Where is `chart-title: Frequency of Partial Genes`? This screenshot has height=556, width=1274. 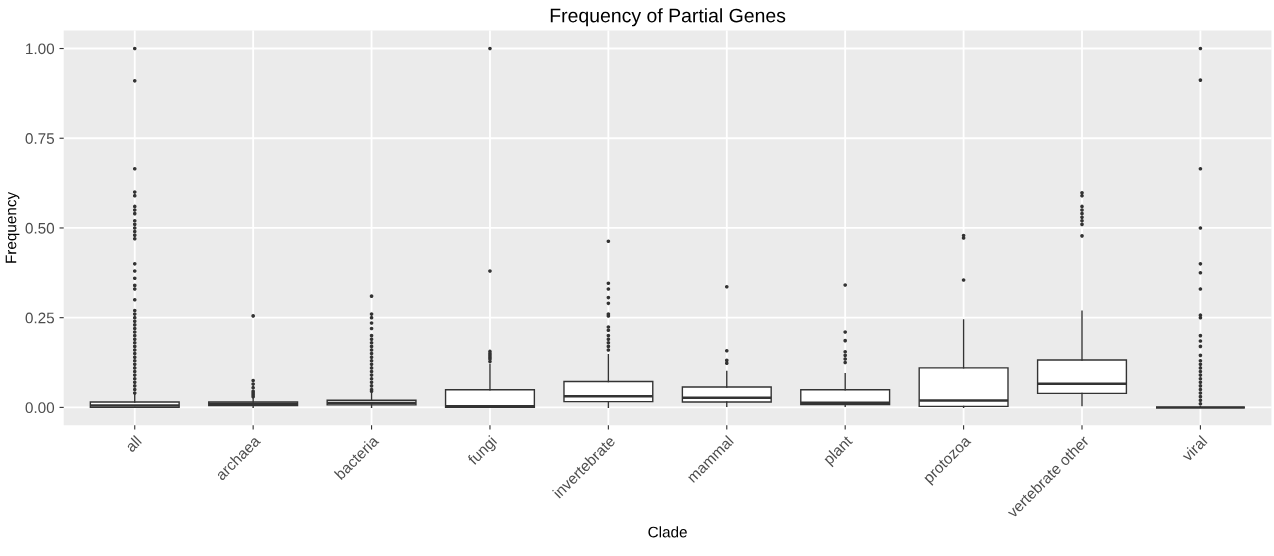
chart-title: Frequency of Partial Genes is located at coordinates (668, 17).